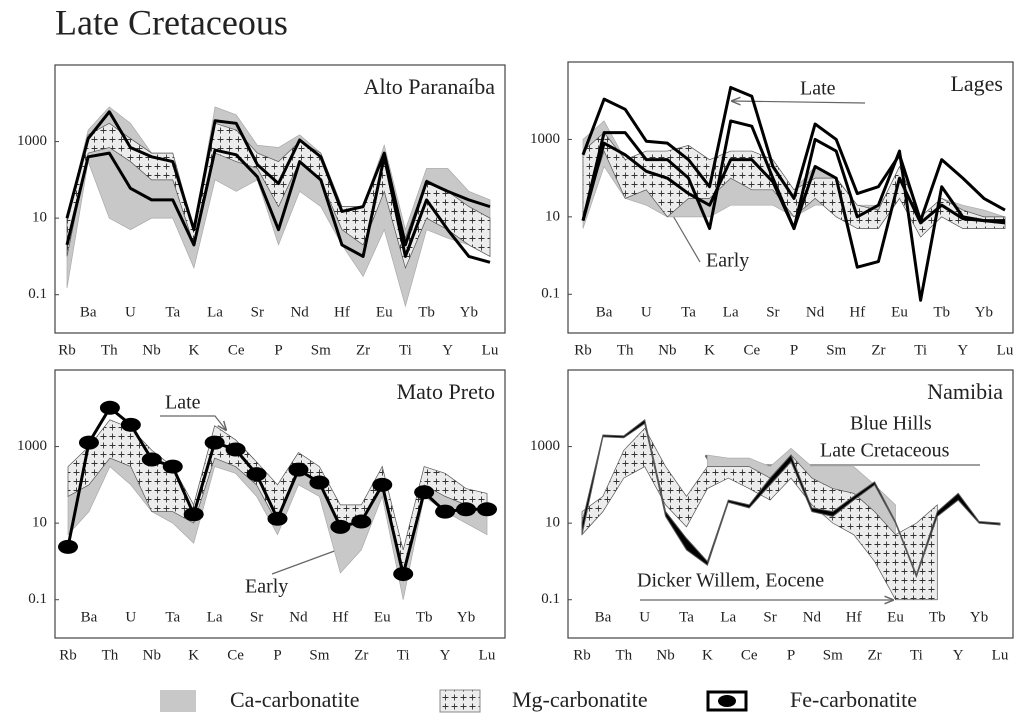  I want to click on panel-title: Alto Paranaíba, so click(430, 86).